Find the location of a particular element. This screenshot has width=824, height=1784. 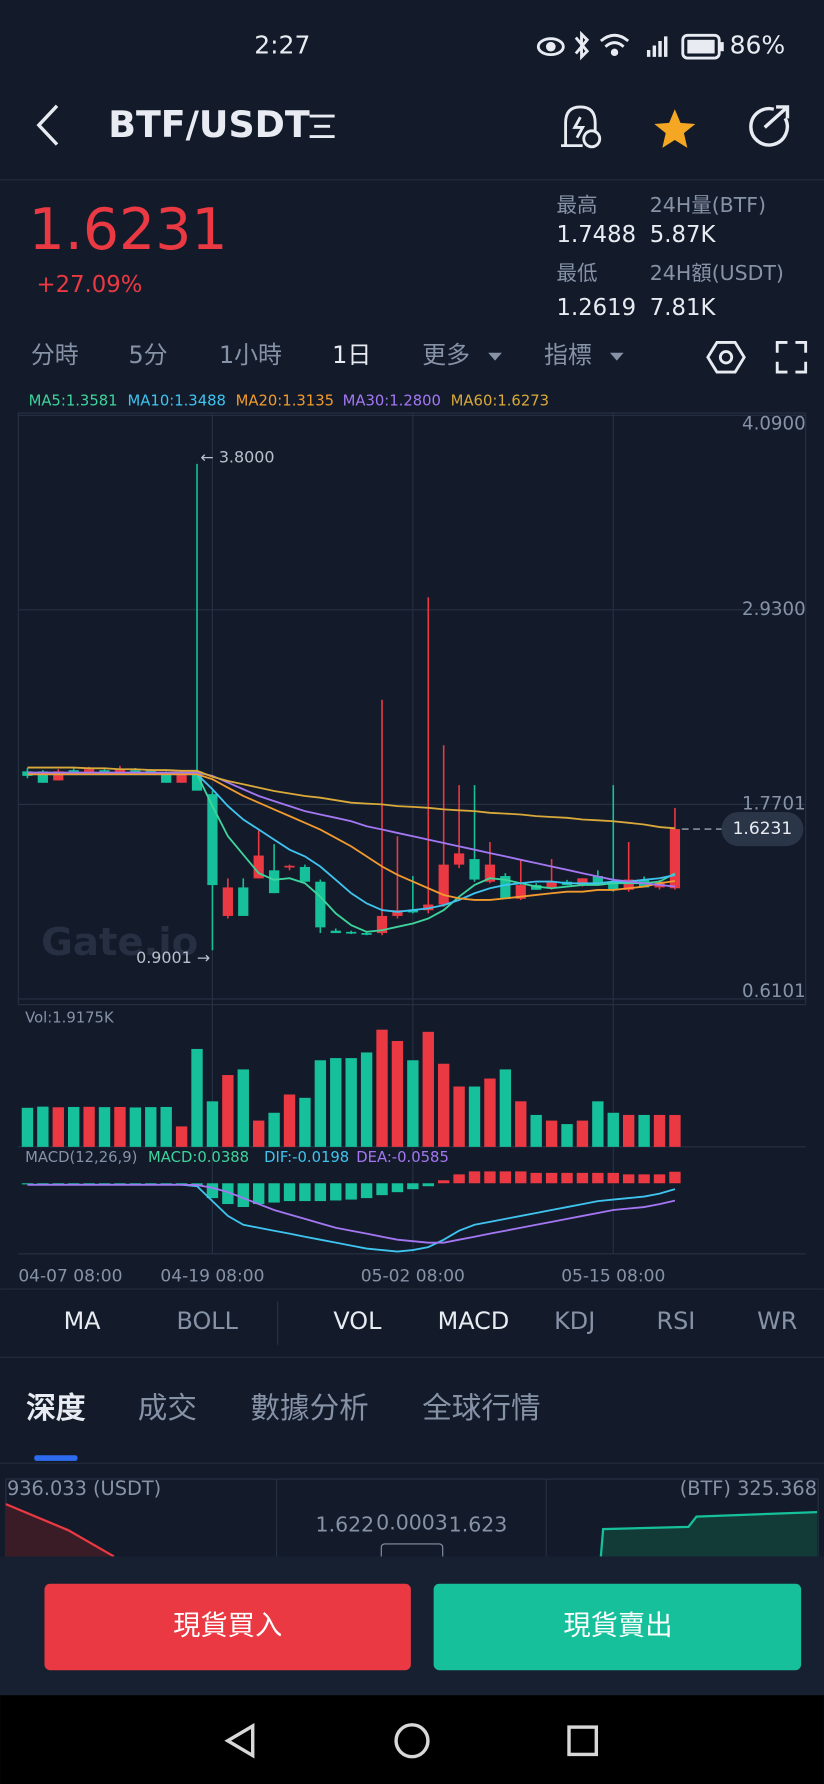

sell-button is located at coordinates (617, 1627).